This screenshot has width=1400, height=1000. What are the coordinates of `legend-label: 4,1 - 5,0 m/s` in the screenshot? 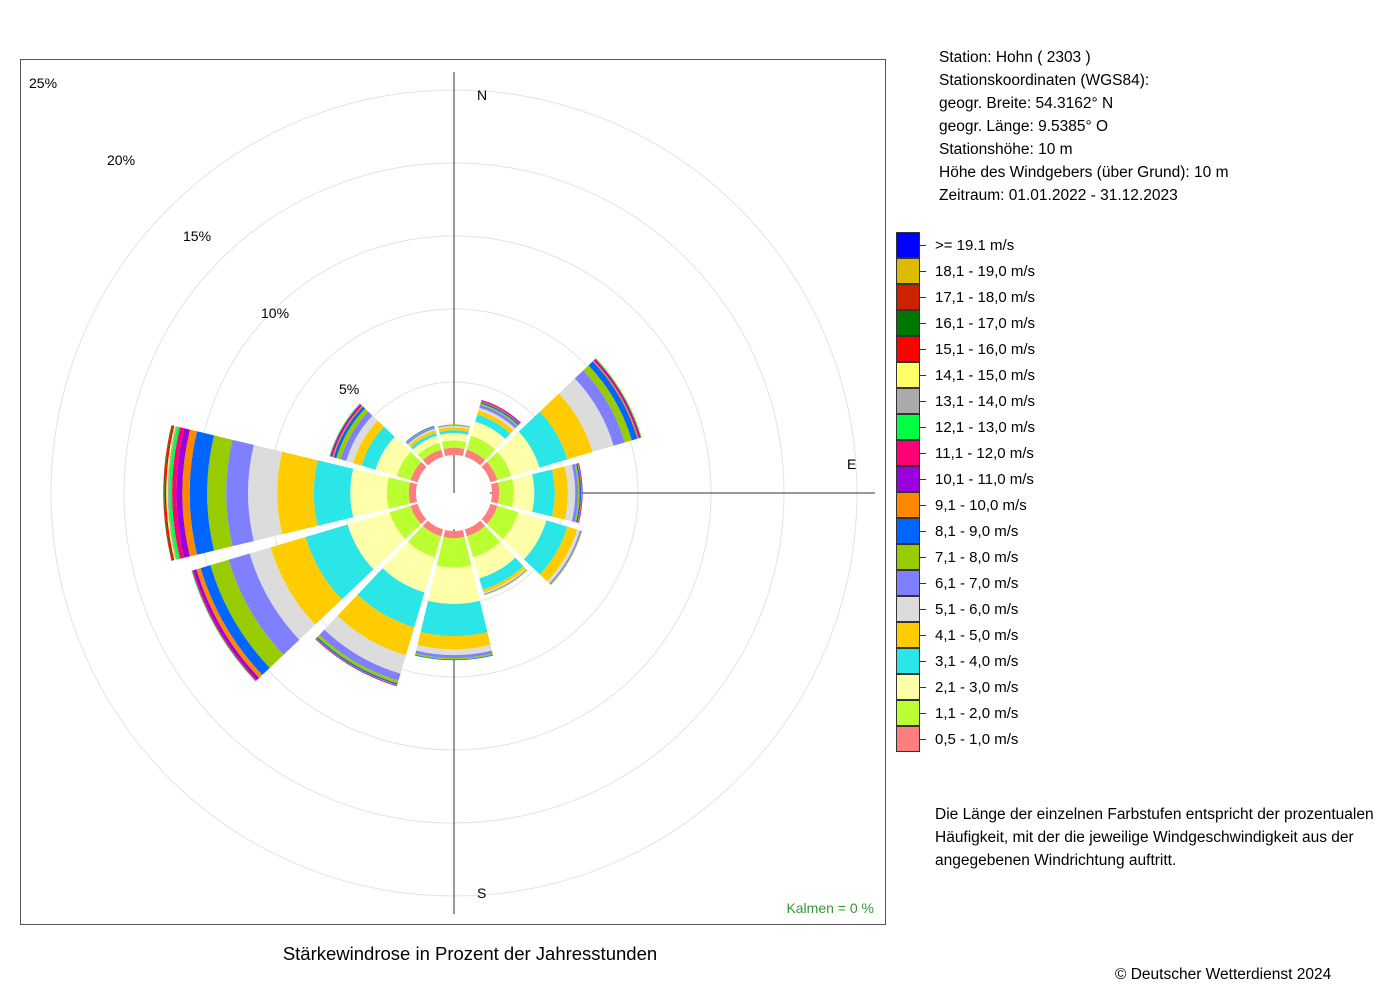 It's located at (977, 635).